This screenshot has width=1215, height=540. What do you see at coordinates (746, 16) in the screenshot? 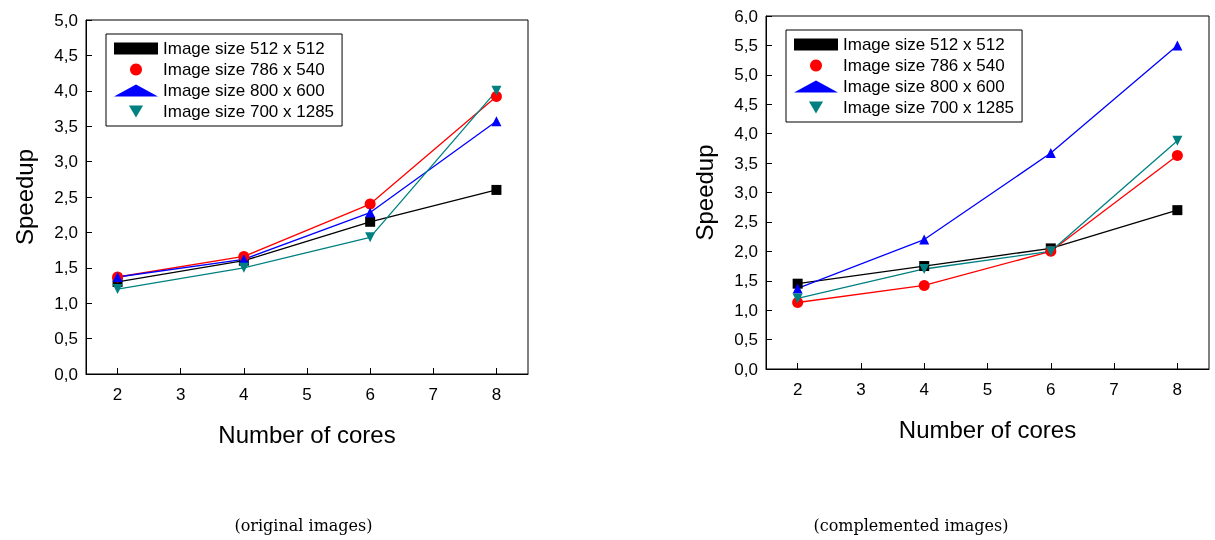
I see `y-tick-label: 6,0` at bounding box center [746, 16].